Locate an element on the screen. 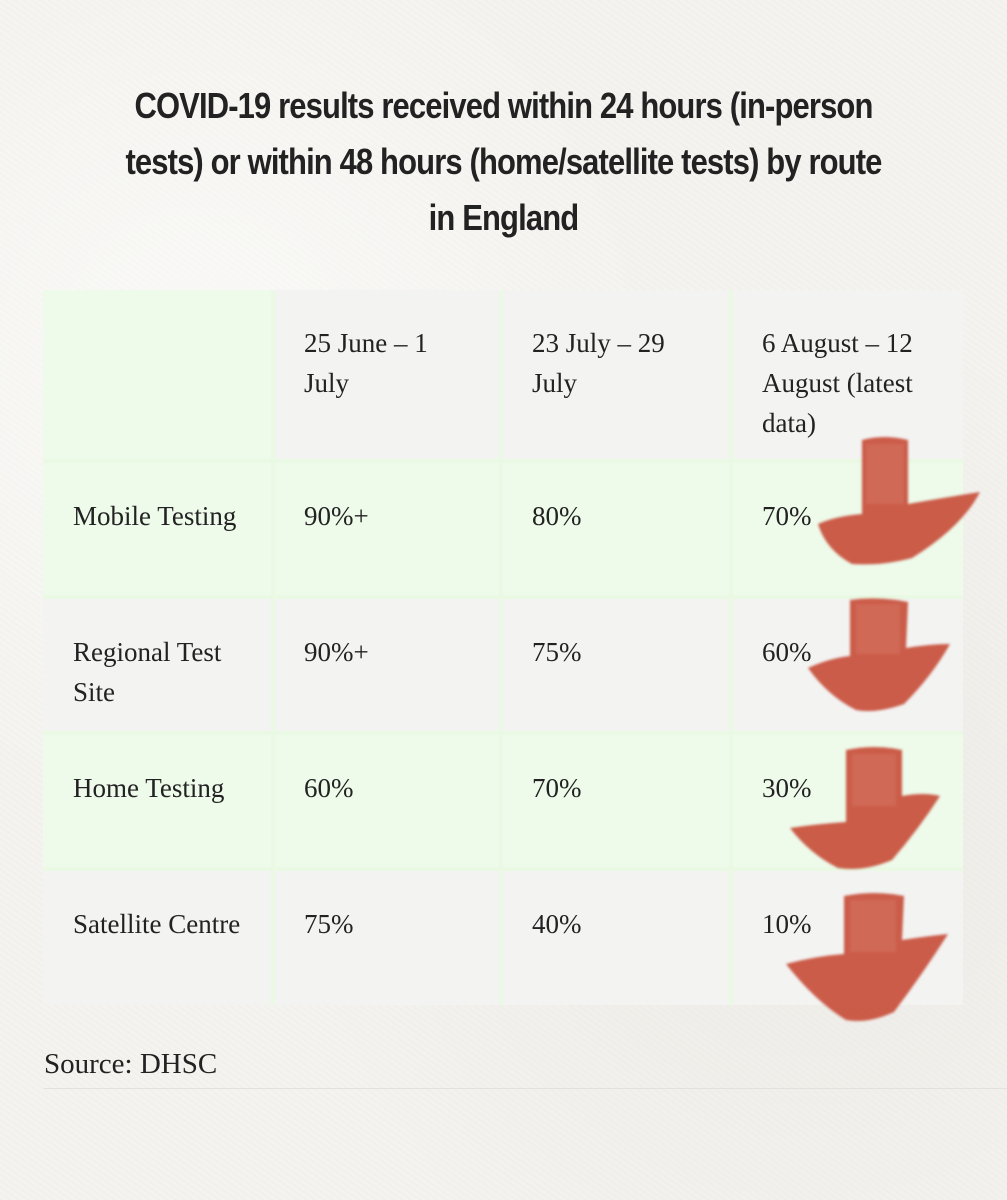  table-cell: 30% is located at coordinates (847, 802).